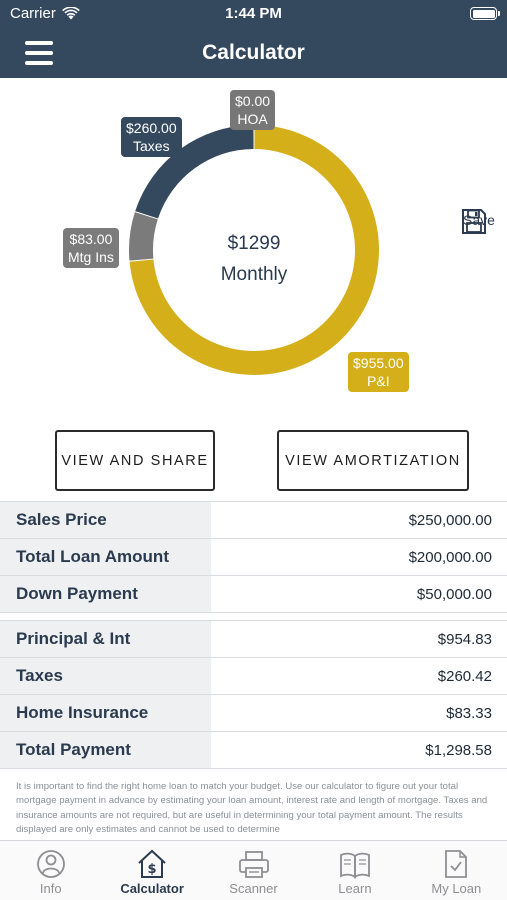 The height and width of the screenshot is (900, 507). I want to click on slice-value-taxes: $260.00, so click(151, 128).